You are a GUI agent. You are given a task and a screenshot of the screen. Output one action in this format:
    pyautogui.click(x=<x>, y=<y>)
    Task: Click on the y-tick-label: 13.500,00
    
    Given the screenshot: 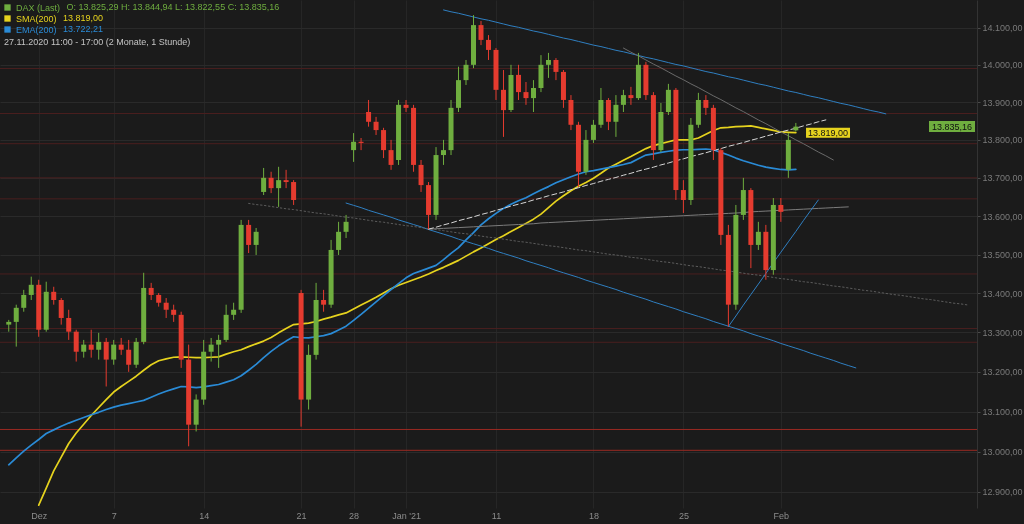 What is the action you would take?
    pyautogui.click(x=1002, y=255)
    